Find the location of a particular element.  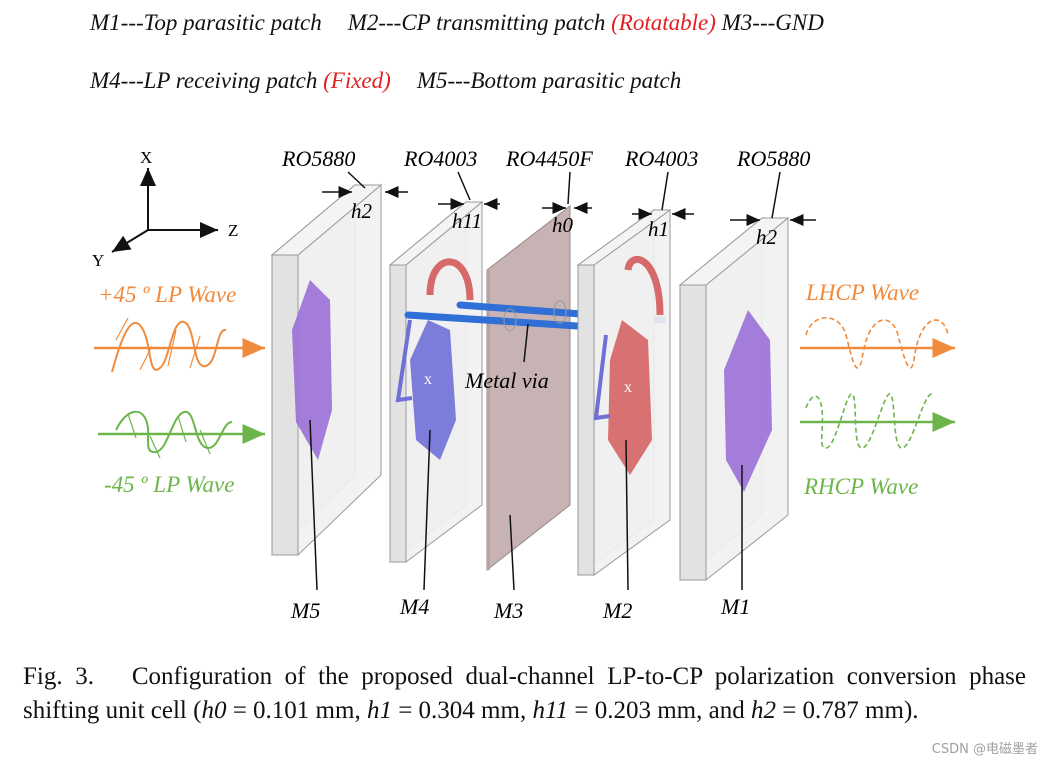

caption-h1-symbol: h1 is located at coordinates (379, 710).